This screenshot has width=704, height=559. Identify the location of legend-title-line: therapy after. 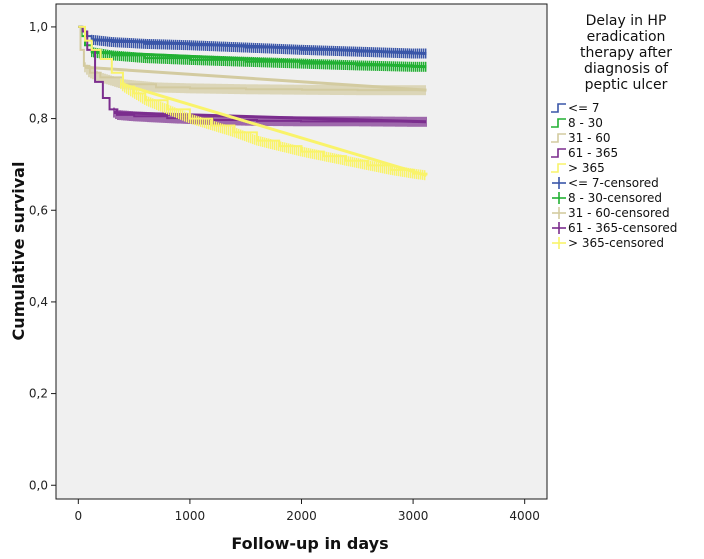
(626, 53).